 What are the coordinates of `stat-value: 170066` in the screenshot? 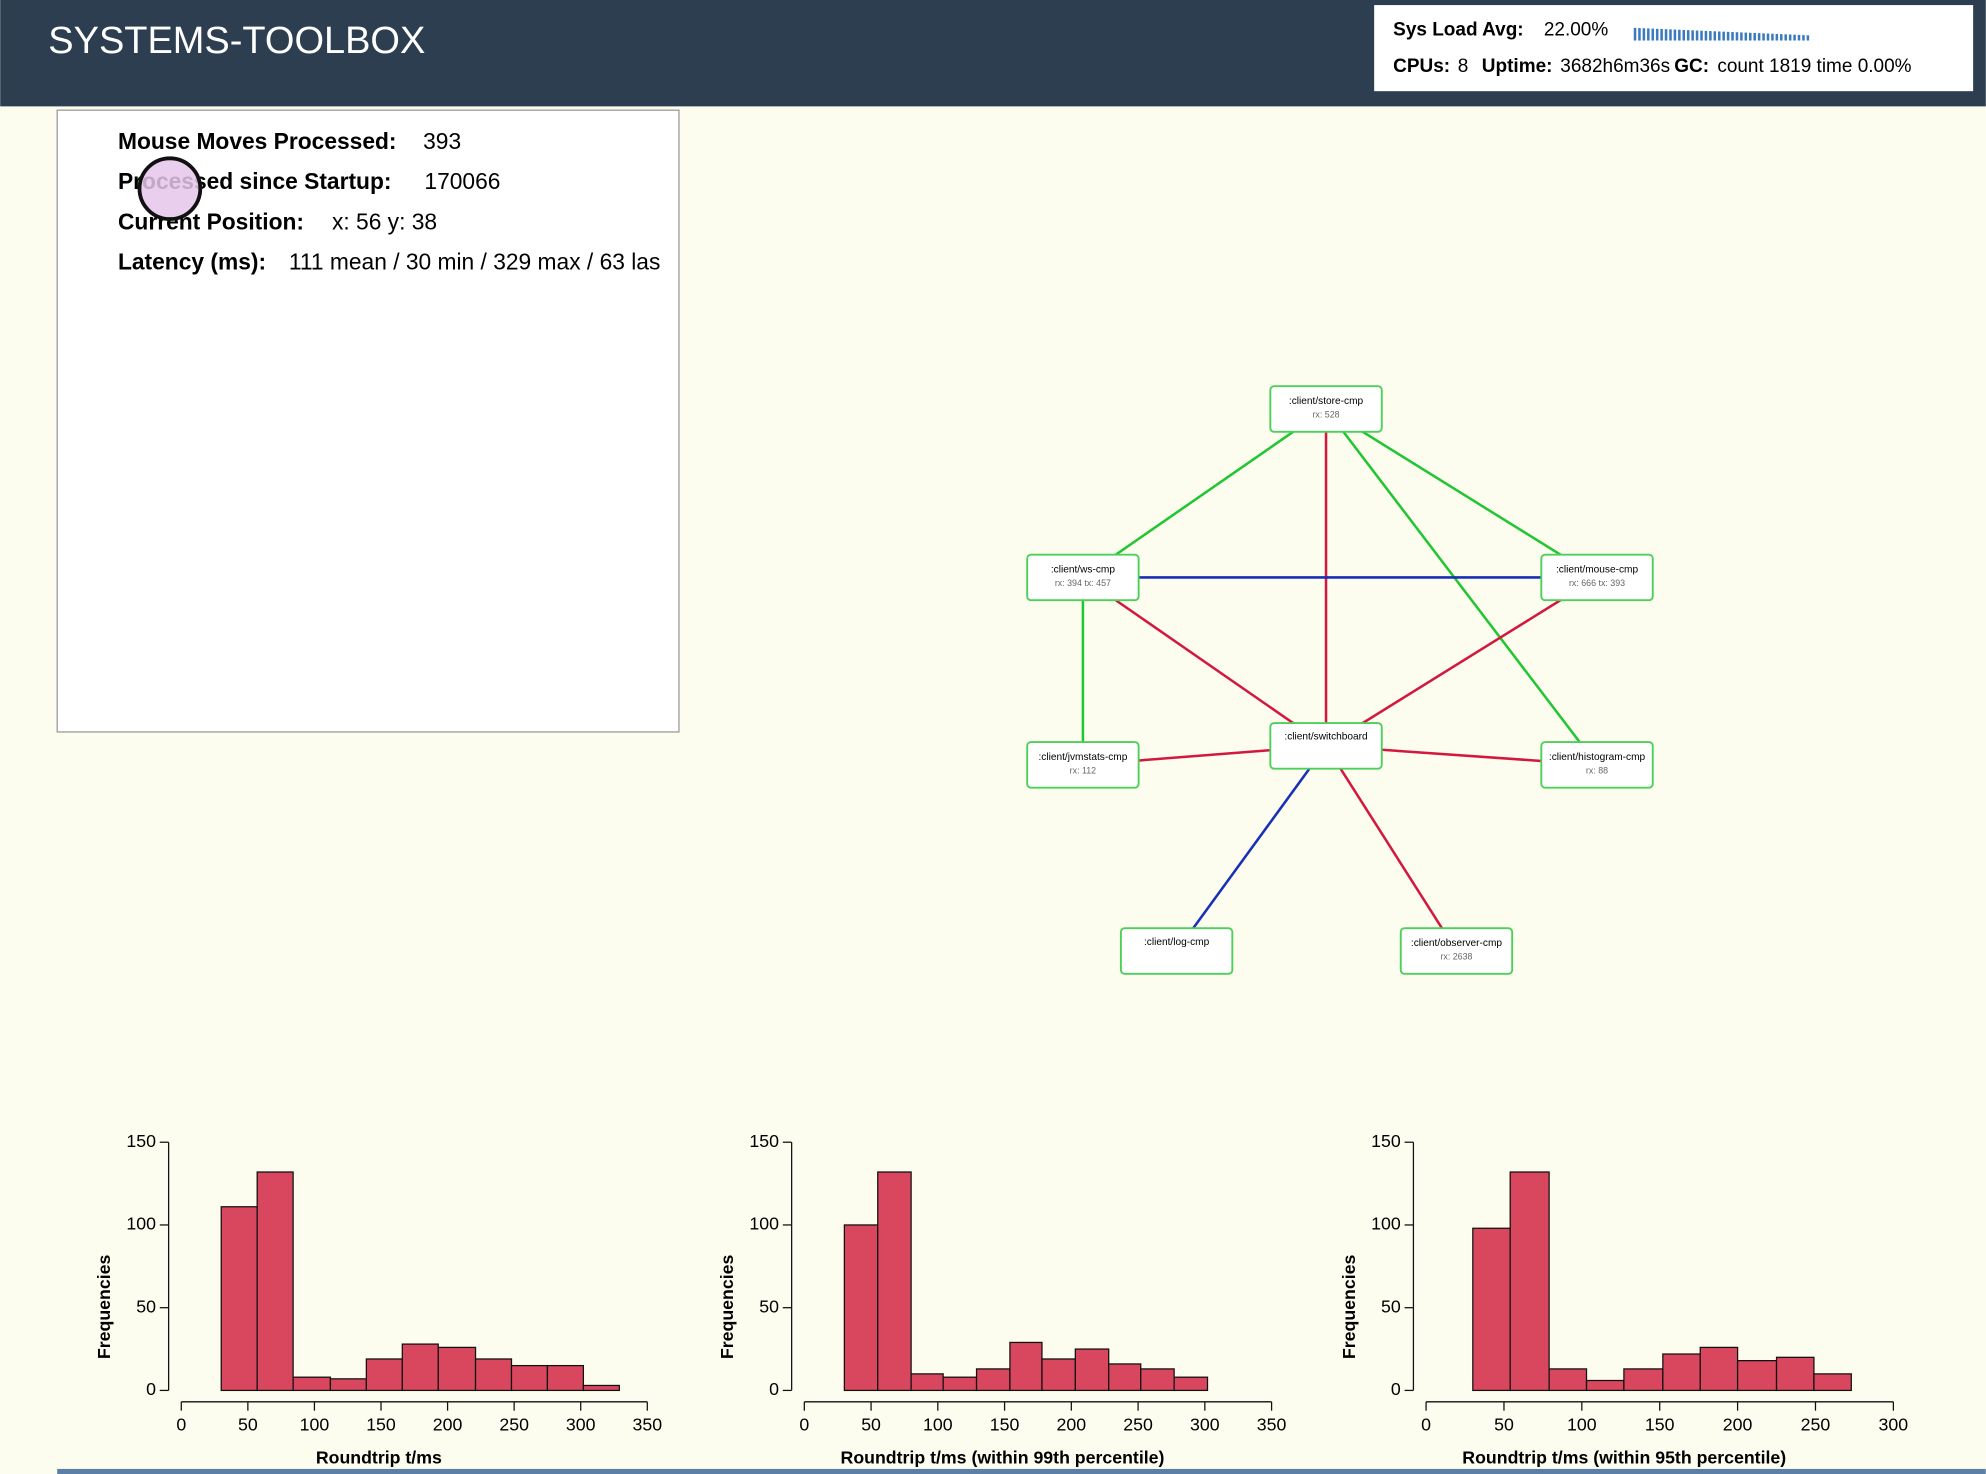 It's located at (462, 181).